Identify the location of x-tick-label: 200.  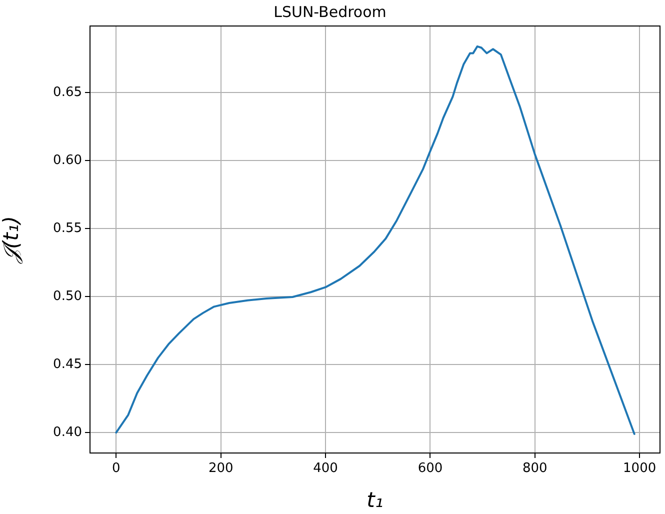
(221, 468).